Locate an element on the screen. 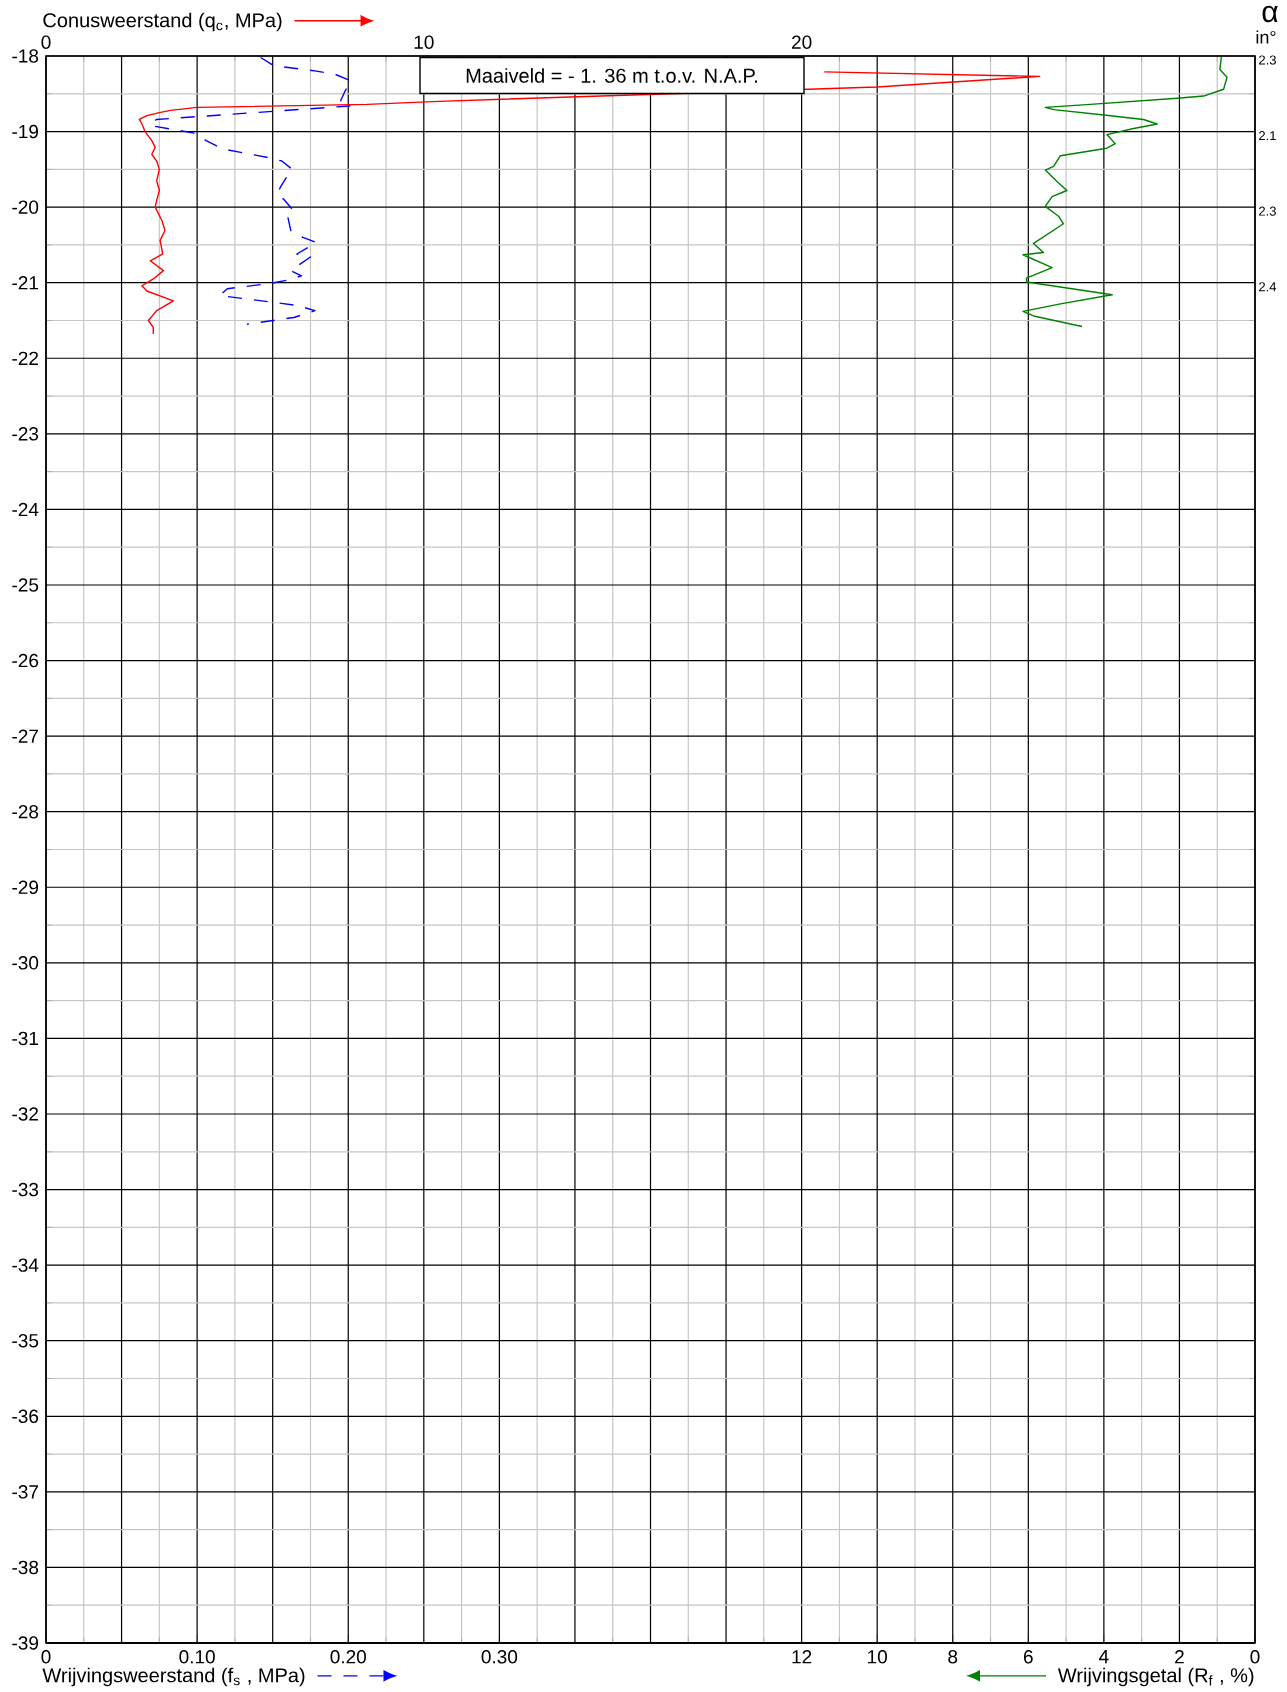 The image size is (1287, 1692). y-tick-label: -31 is located at coordinates (25, 1038).